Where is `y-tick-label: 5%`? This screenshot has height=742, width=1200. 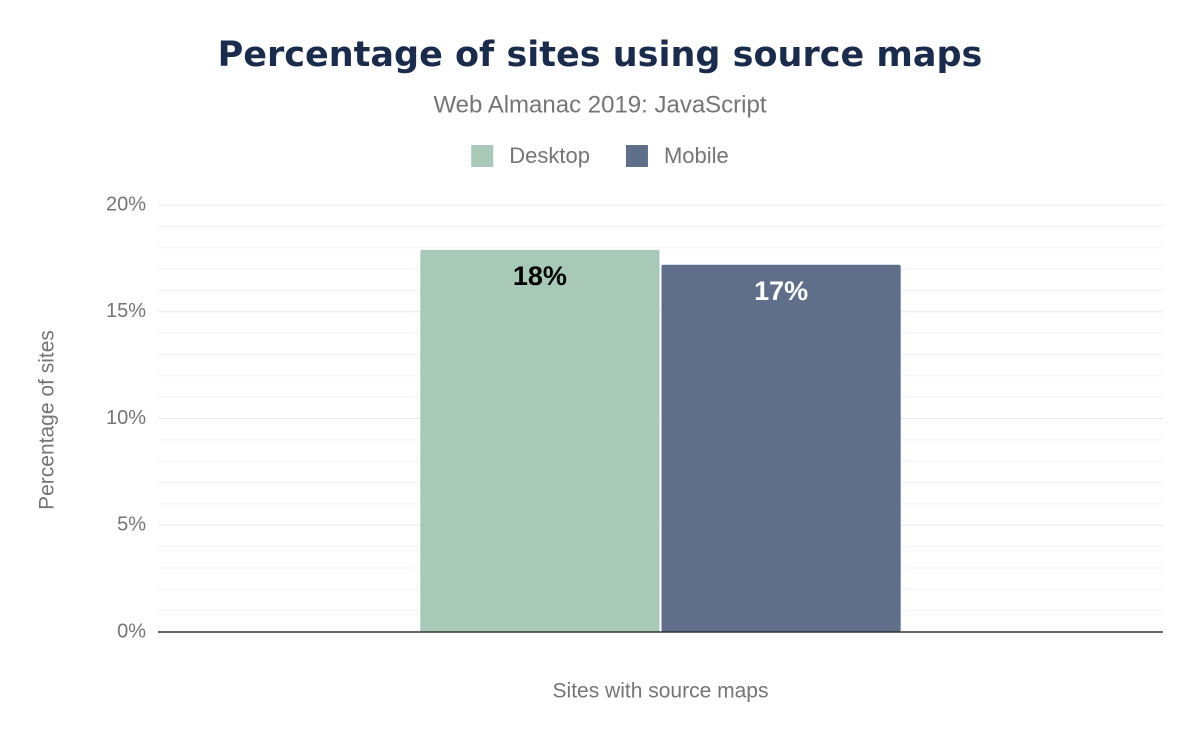 y-tick-label: 5% is located at coordinates (131, 525).